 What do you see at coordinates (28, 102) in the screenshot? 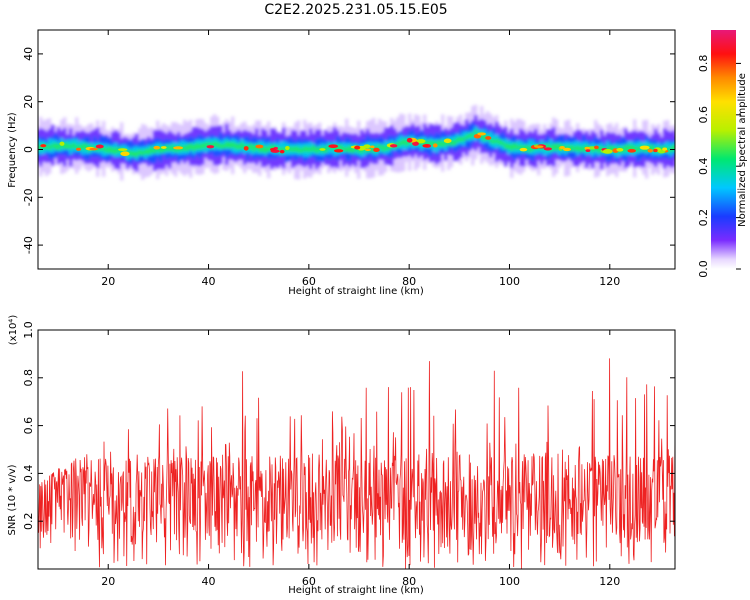
I see `y-tick-label: 20` at bounding box center [28, 102].